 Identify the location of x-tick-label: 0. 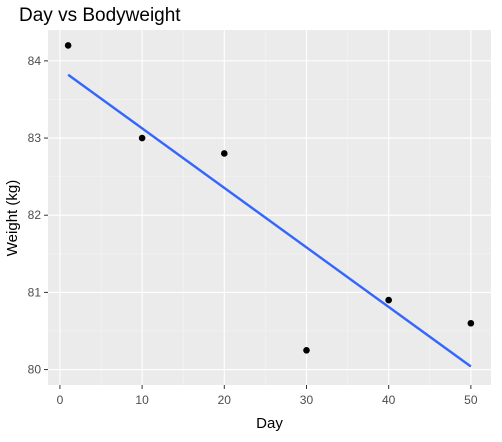
(60, 400).